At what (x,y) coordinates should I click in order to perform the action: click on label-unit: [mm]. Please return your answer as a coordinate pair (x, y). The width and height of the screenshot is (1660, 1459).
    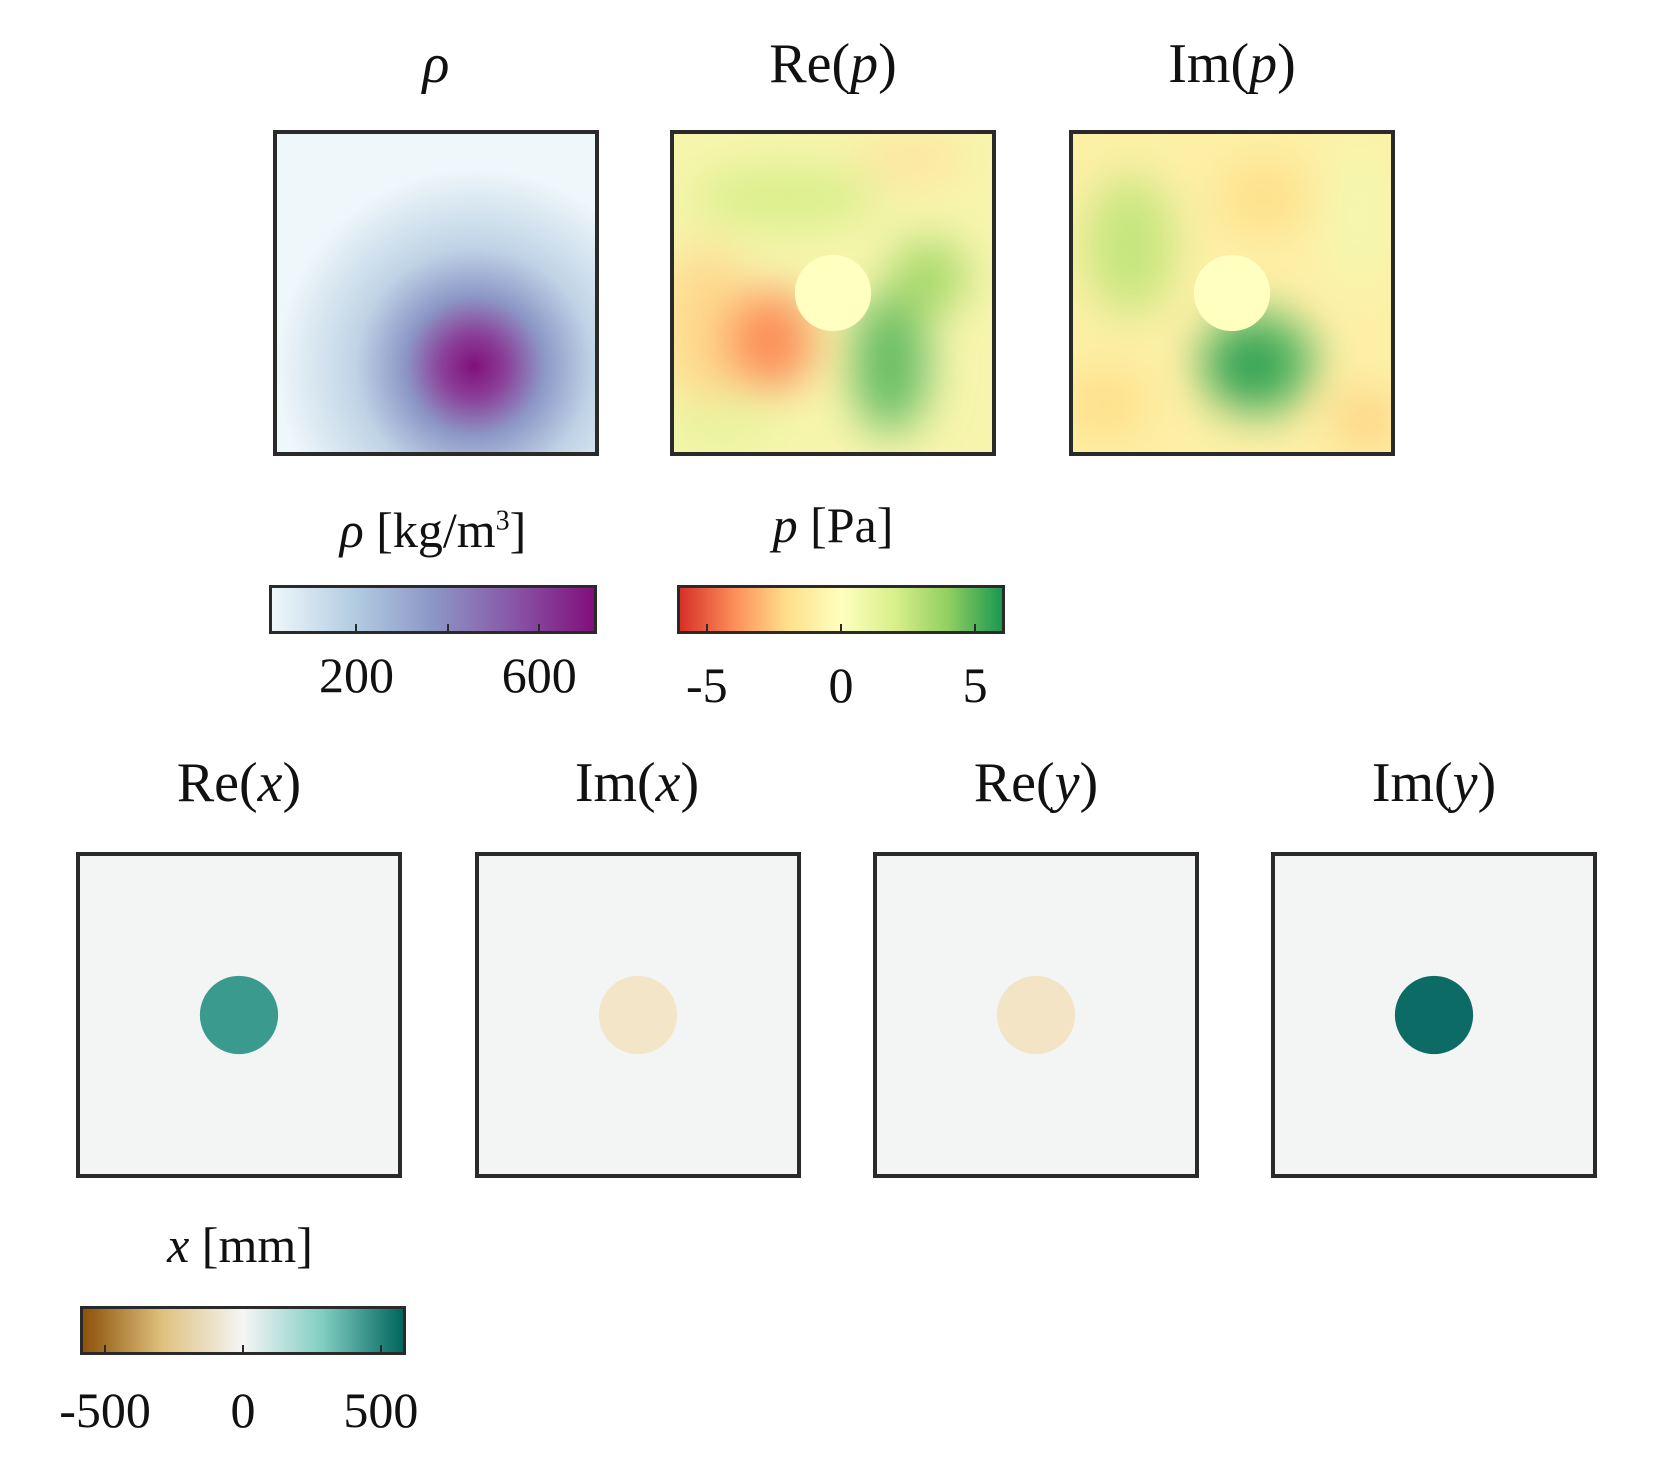
    Looking at the image, I should click on (251, 1245).